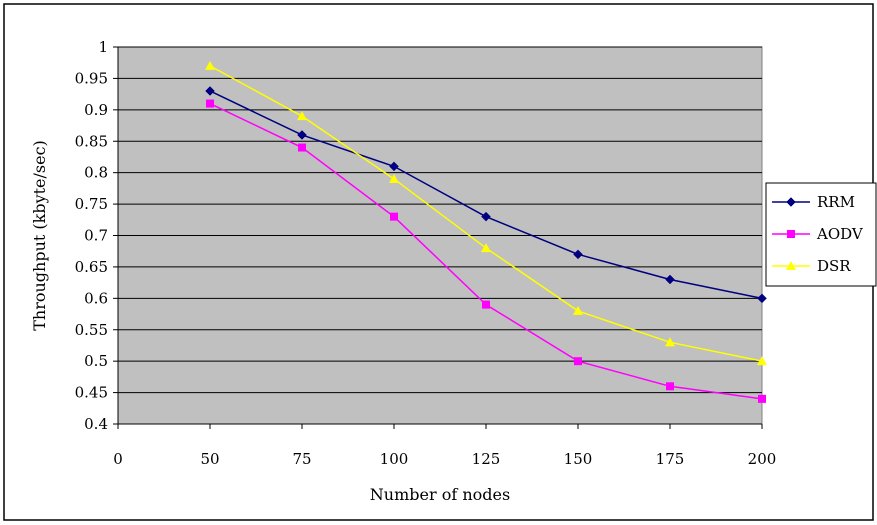 The image size is (877, 525). I want to click on legend: RRM AODV DSR, so click(821, 234).